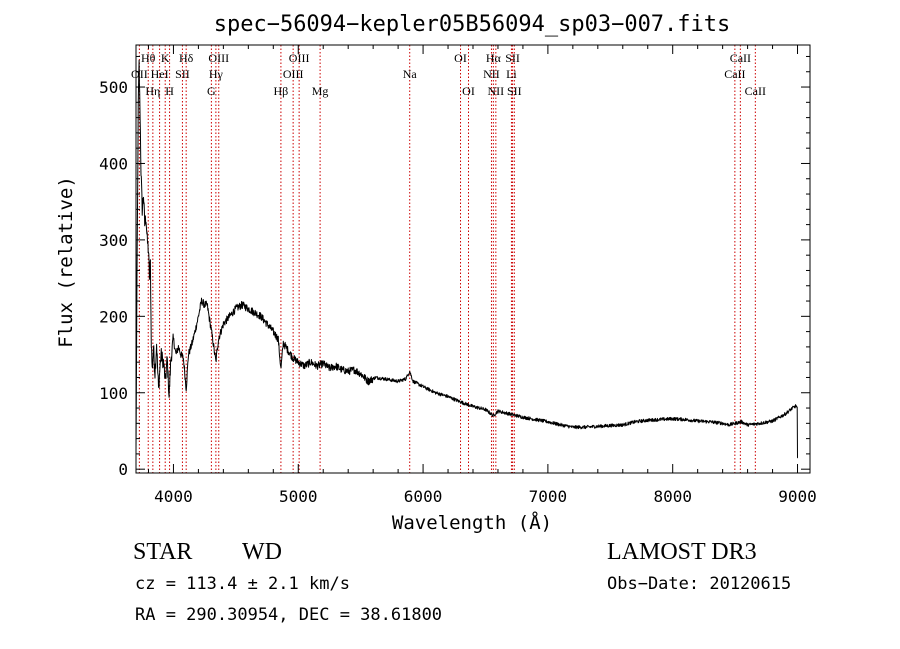  What do you see at coordinates (298, 496) in the screenshot?
I see `x-tick-label: 5000` at bounding box center [298, 496].